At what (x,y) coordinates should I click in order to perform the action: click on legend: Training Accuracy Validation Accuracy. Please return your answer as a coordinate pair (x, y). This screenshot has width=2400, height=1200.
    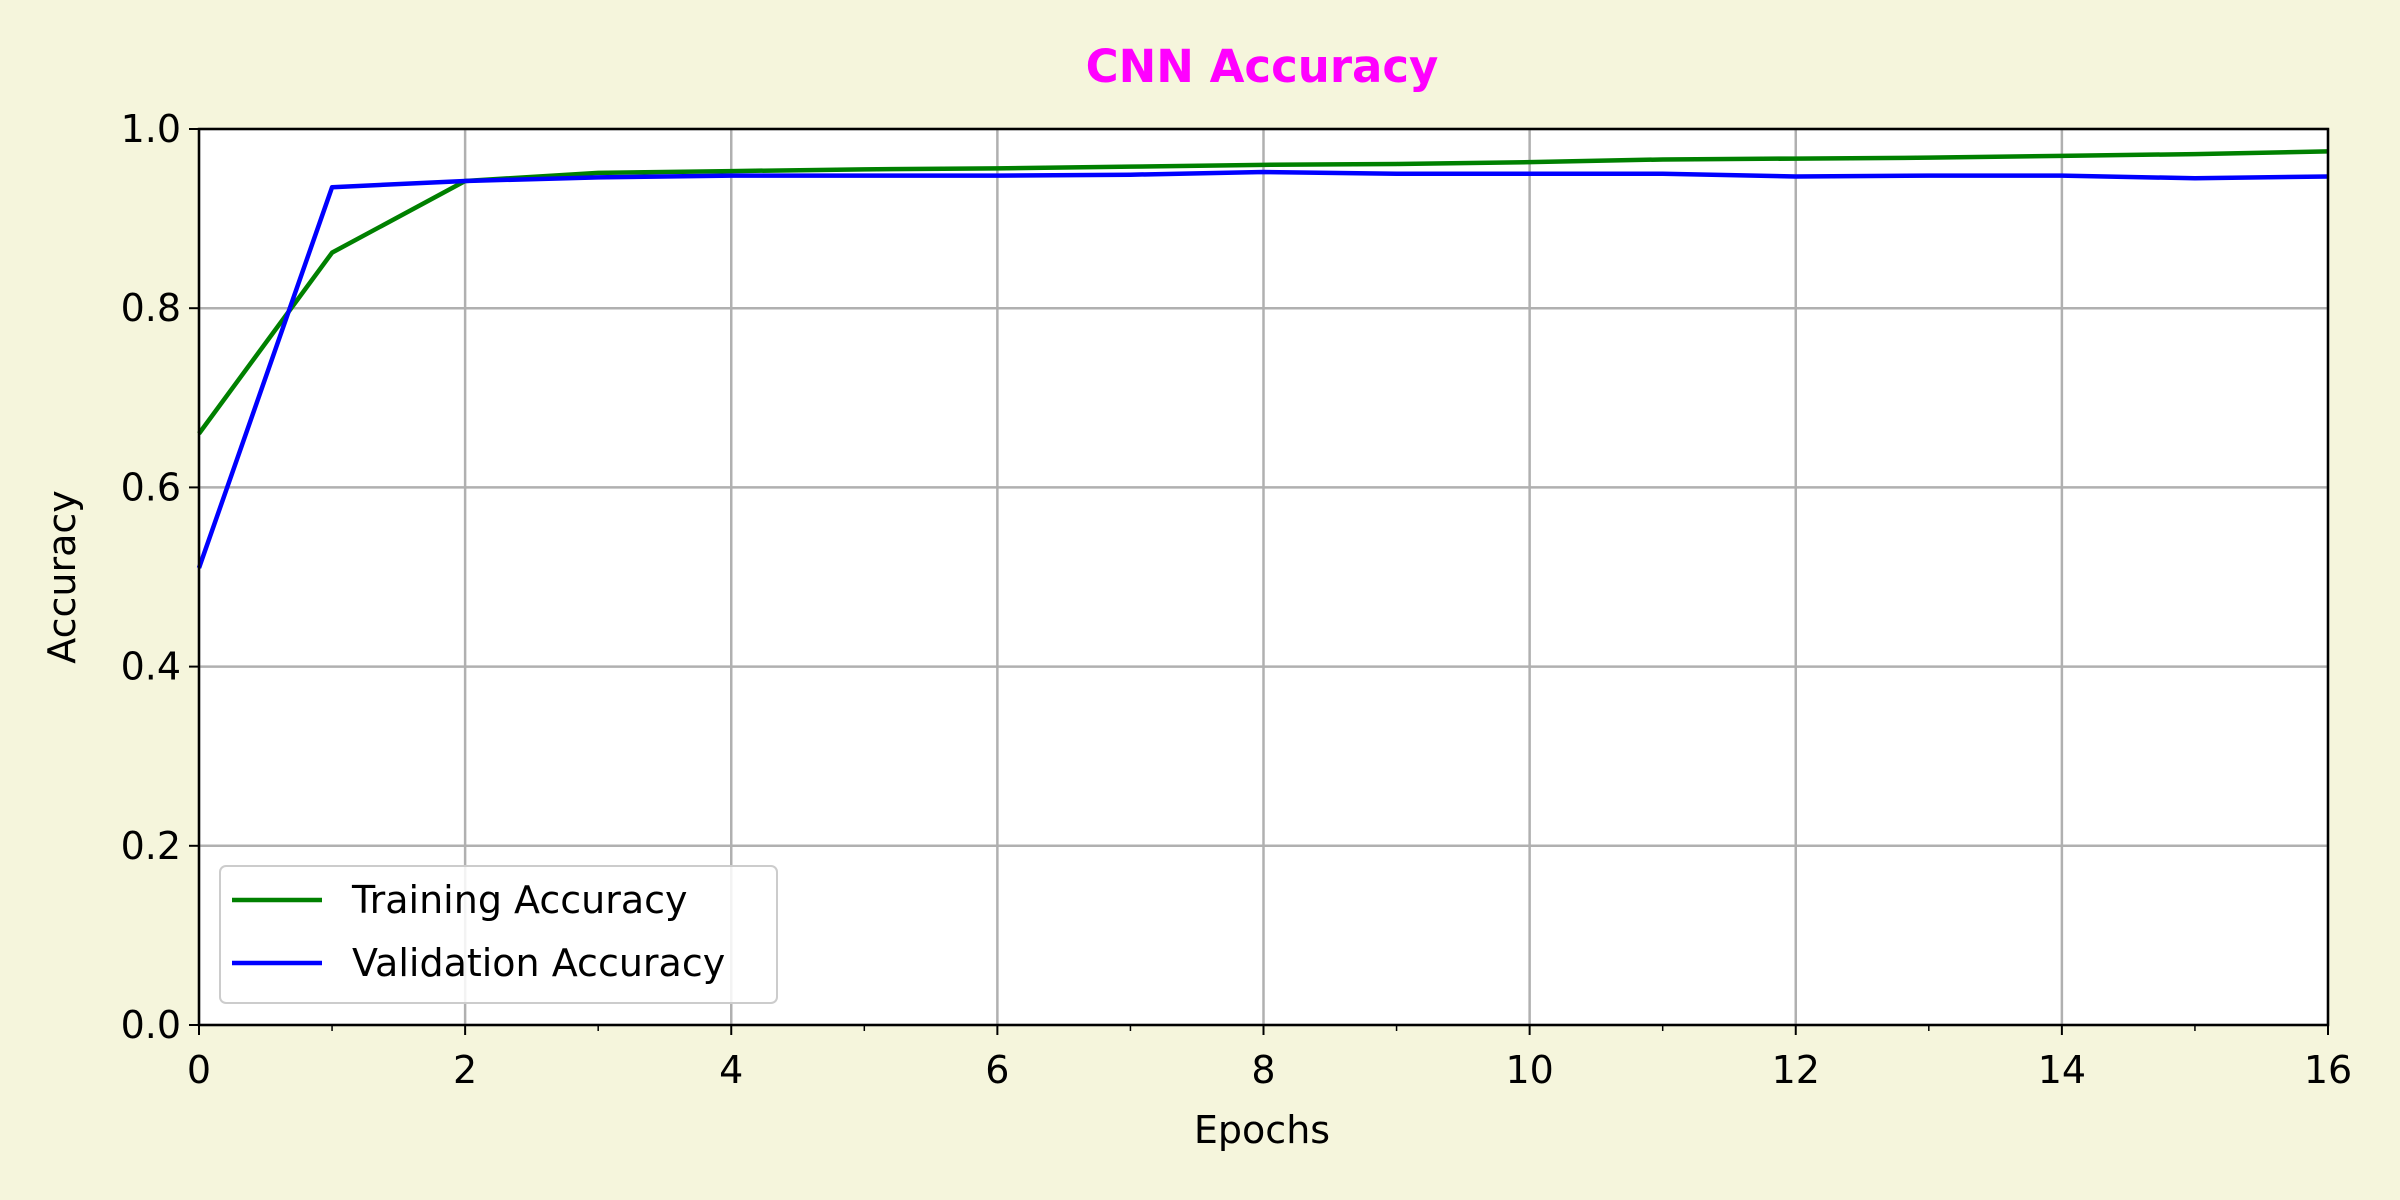
    Looking at the image, I should click on (498, 934).